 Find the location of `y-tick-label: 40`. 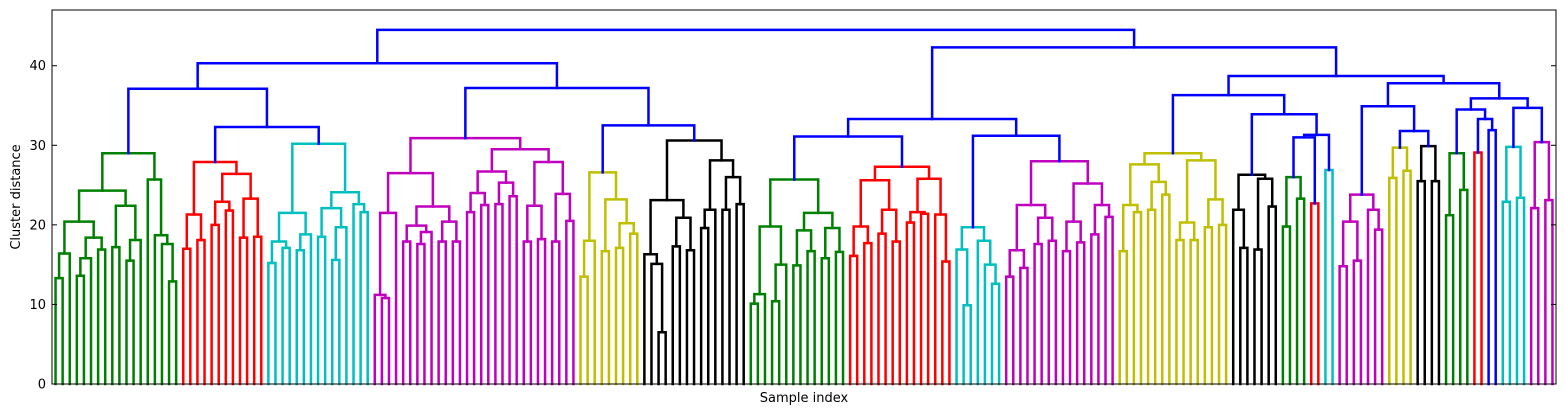

y-tick-label: 40 is located at coordinates (37, 66).